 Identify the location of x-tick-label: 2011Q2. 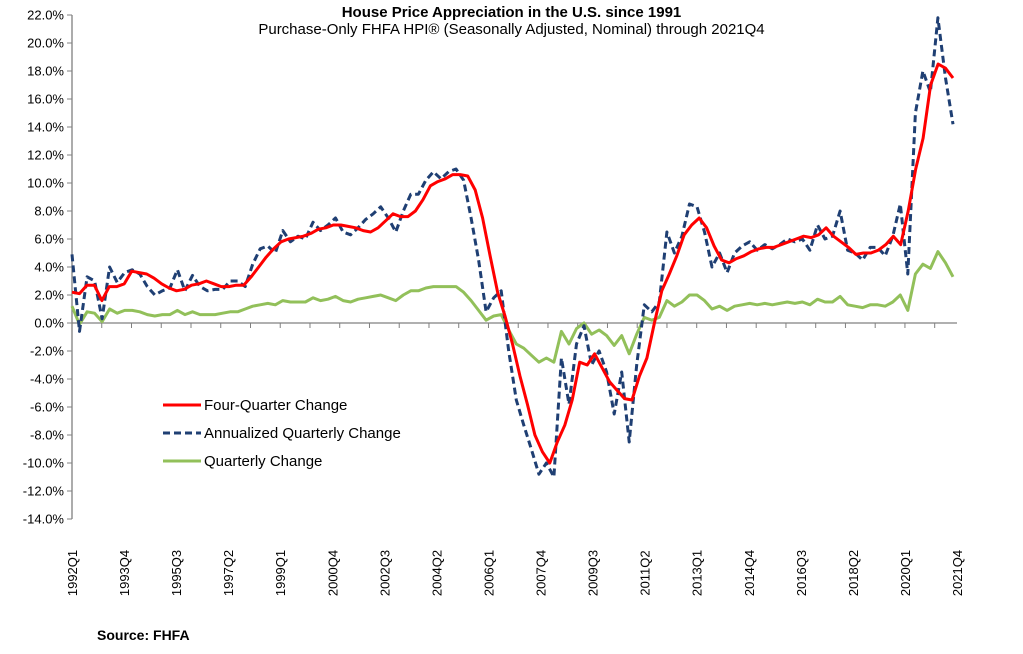
(645, 572).